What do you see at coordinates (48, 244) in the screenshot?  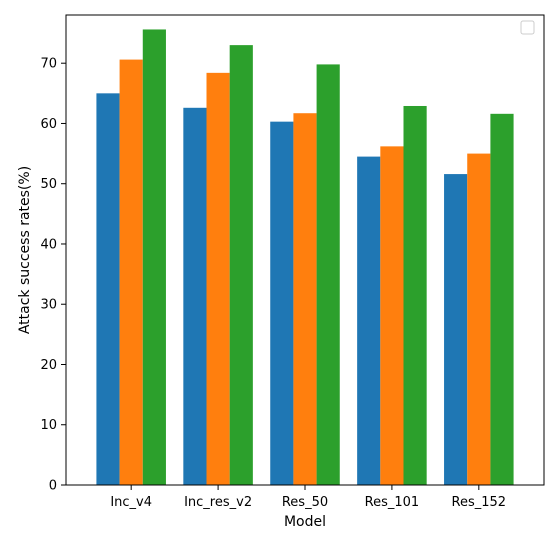 I see `y-tick-label: 40` at bounding box center [48, 244].